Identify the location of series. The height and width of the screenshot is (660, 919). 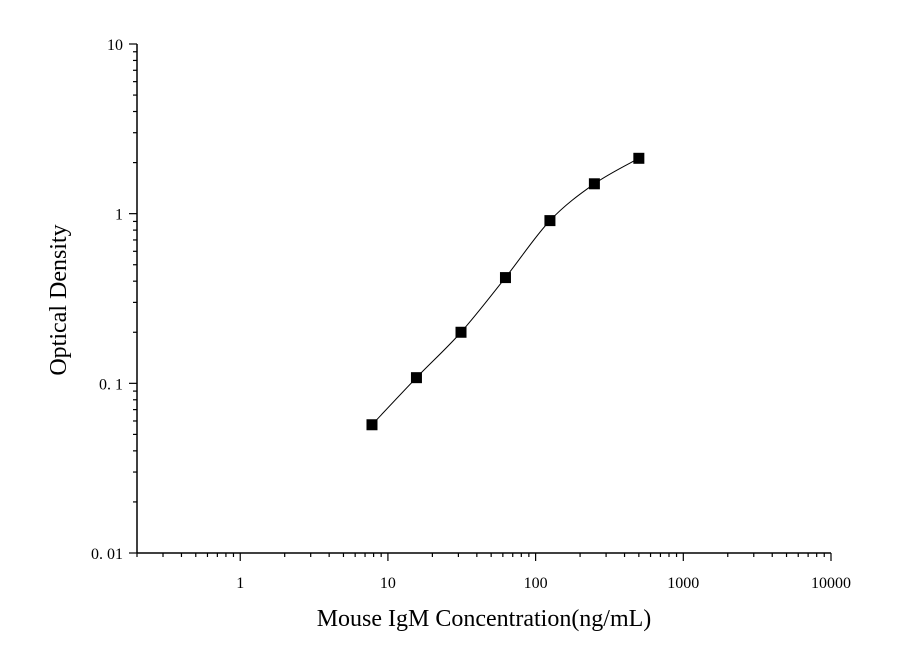
(505, 291).